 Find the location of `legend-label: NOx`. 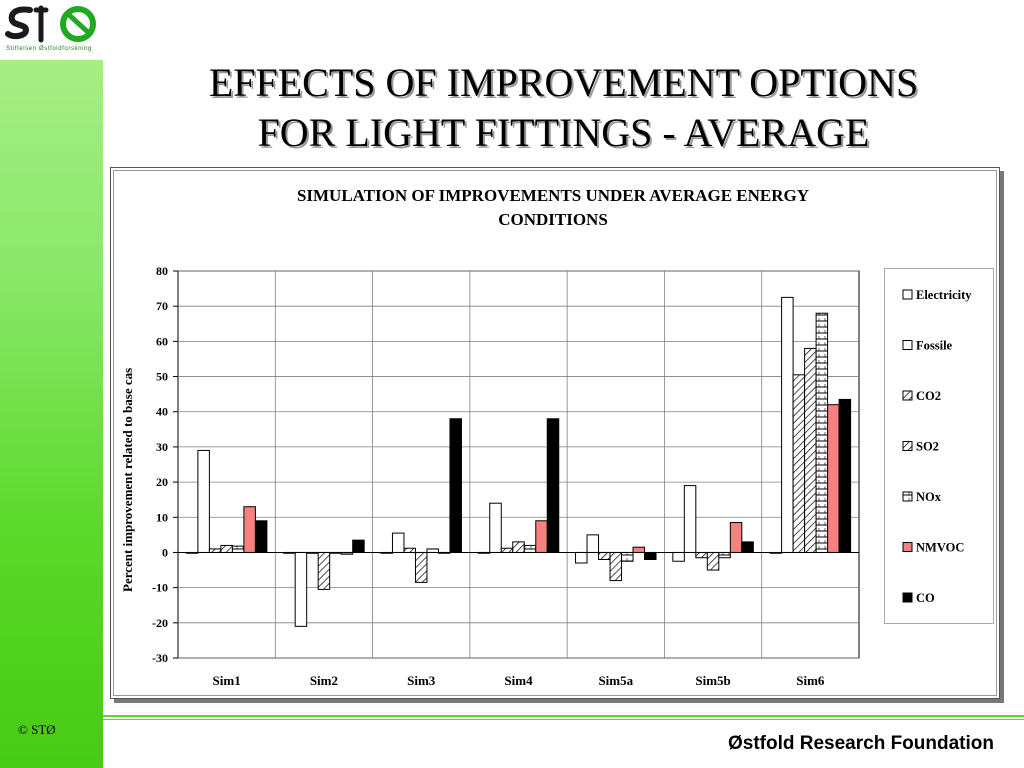

legend-label: NOx is located at coordinates (929, 497).